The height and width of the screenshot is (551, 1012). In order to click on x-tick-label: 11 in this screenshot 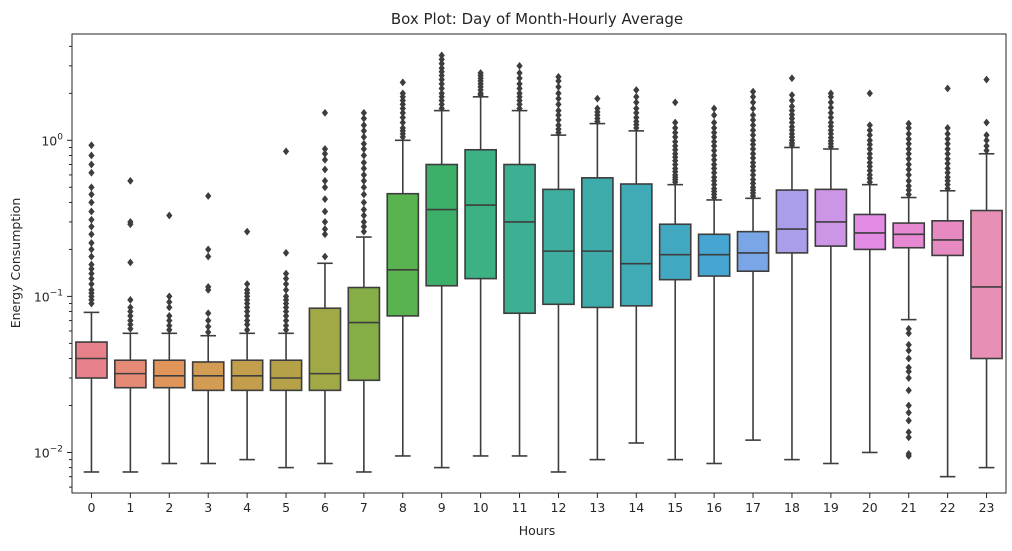, I will do `click(520, 507)`.